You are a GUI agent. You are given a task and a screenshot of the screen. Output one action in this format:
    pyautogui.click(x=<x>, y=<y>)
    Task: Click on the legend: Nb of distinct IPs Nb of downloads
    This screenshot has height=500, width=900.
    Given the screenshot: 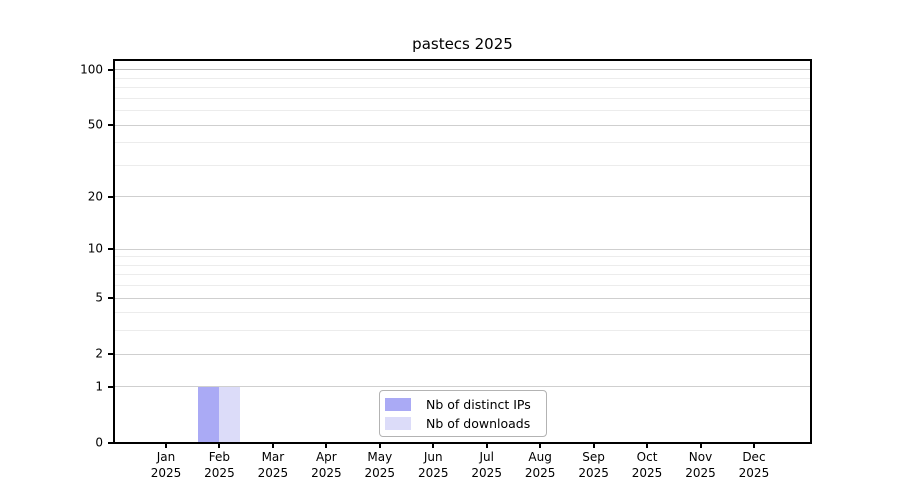 What is the action you would take?
    pyautogui.click(x=463, y=413)
    